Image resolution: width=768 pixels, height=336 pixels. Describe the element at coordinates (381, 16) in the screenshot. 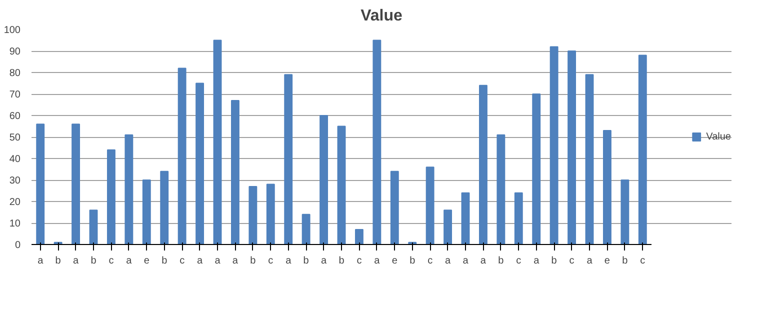

I see `chart-title: Value` at that location.